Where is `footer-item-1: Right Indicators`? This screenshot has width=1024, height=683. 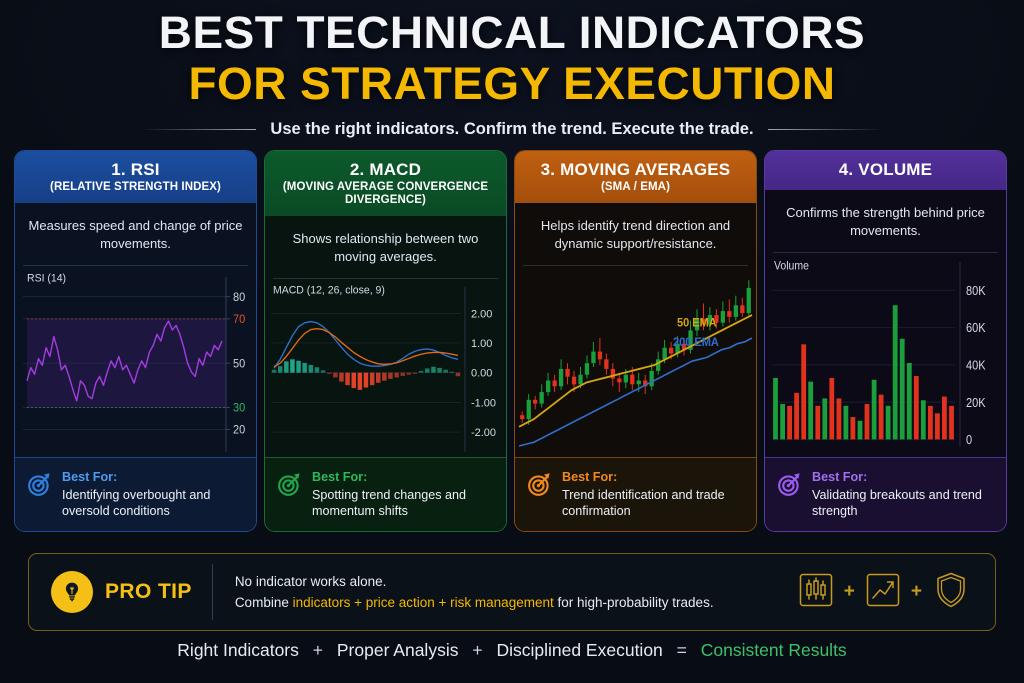
footer-item-1: Right Indicators is located at coordinates (238, 650).